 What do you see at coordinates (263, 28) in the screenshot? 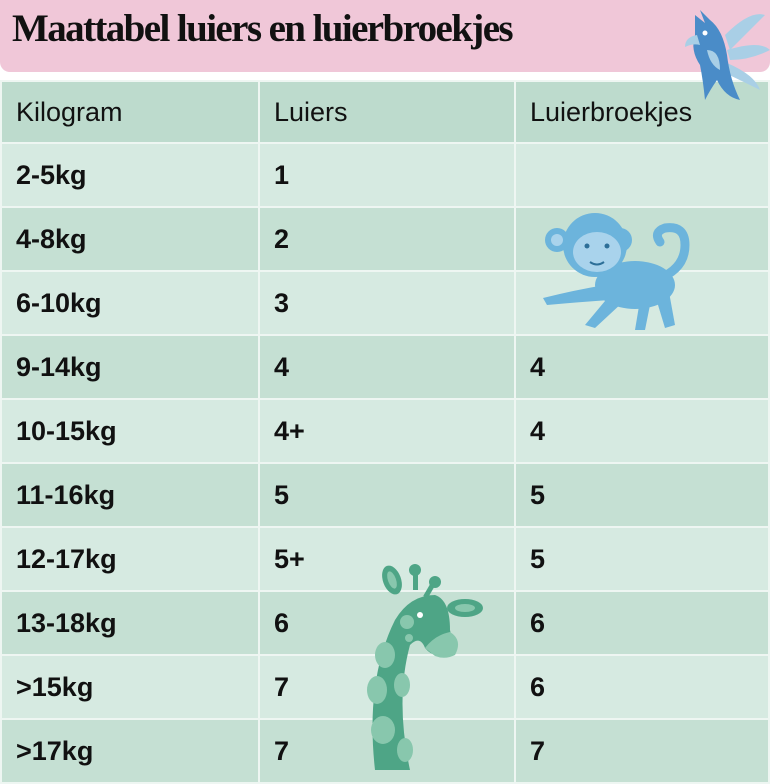
I see `page-title: Maattabel luiers en luierbroekjes` at bounding box center [263, 28].